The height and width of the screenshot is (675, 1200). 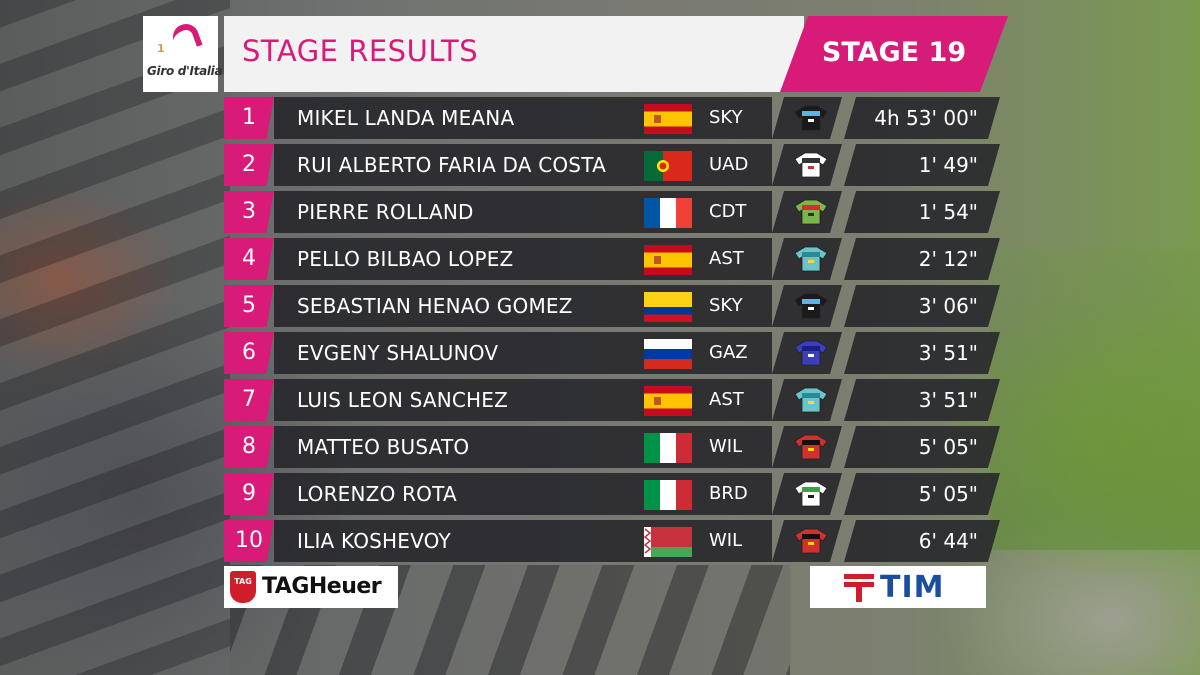 I want to click on tim-sponsor: TIM, so click(x=898, y=587).